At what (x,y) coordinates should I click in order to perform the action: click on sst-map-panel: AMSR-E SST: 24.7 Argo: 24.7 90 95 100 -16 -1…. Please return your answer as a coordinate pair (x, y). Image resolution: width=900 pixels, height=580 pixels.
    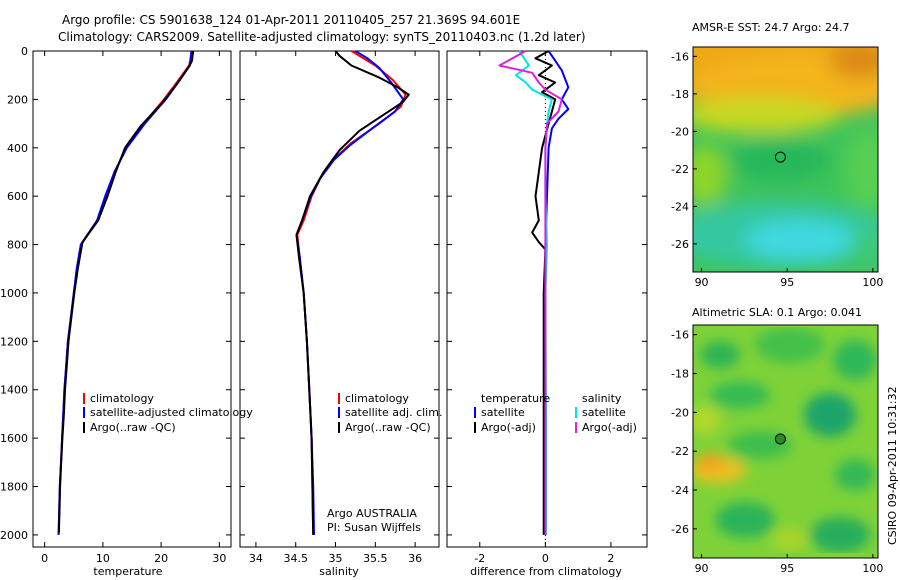
    Looking at the image, I should click on (777, 155).